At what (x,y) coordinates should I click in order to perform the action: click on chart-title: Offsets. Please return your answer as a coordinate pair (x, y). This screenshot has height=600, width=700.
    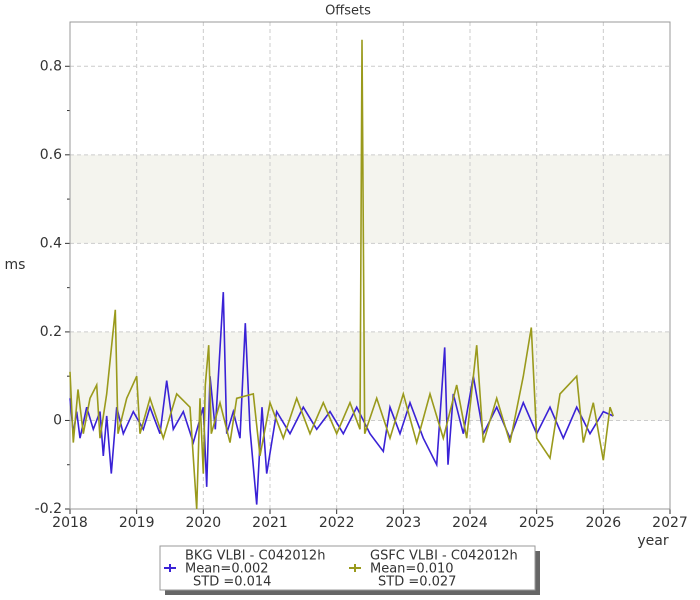
    Looking at the image, I should click on (348, 11).